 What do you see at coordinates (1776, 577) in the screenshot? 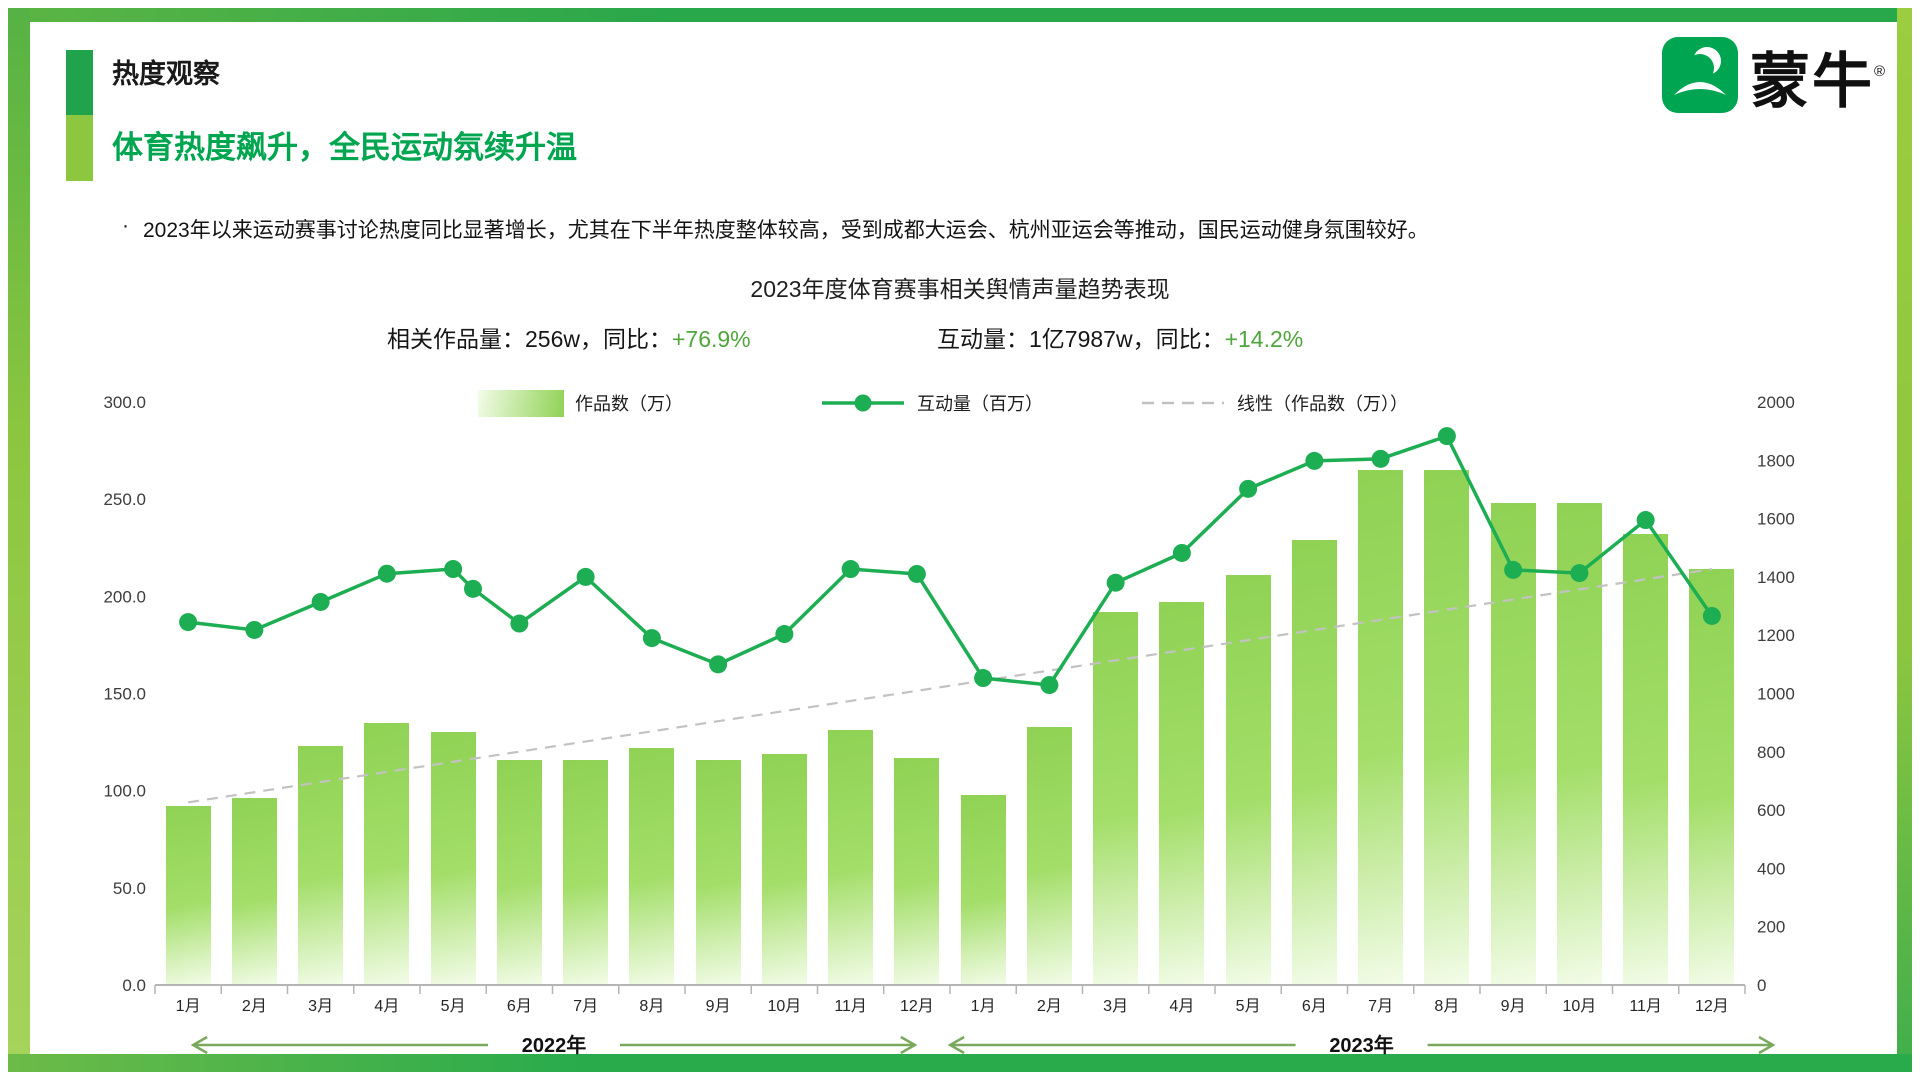
I see `right-axis-tick: 1400` at bounding box center [1776, 577].